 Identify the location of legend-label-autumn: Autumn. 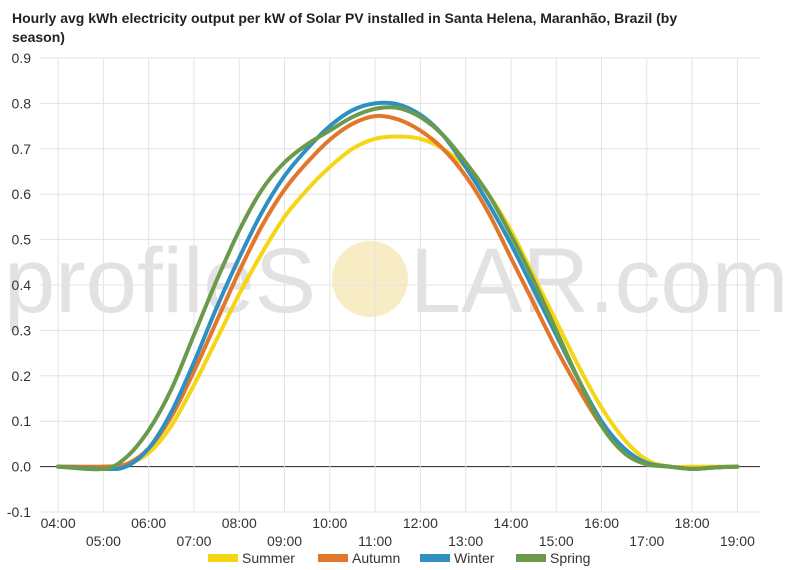
(376, 558).